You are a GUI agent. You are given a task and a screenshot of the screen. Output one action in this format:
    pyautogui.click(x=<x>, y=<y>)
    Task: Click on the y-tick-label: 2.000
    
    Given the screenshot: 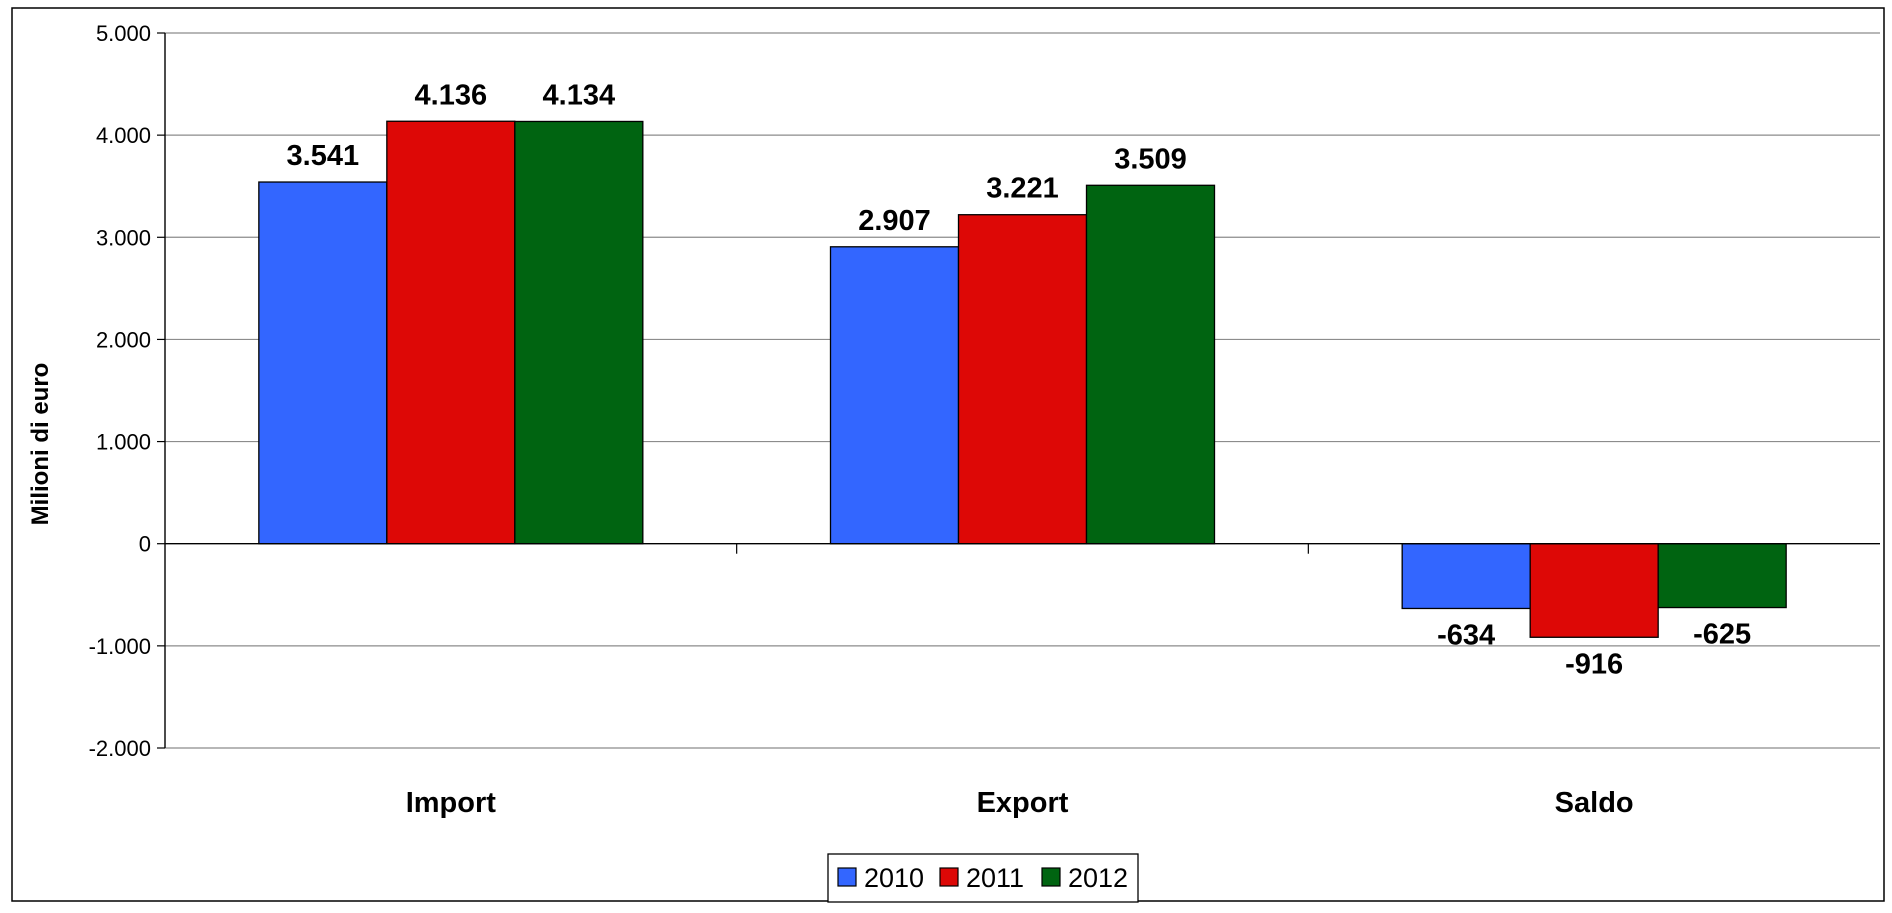 What is the action you would take?
    pyautogui.click(x=123, y=339)
    